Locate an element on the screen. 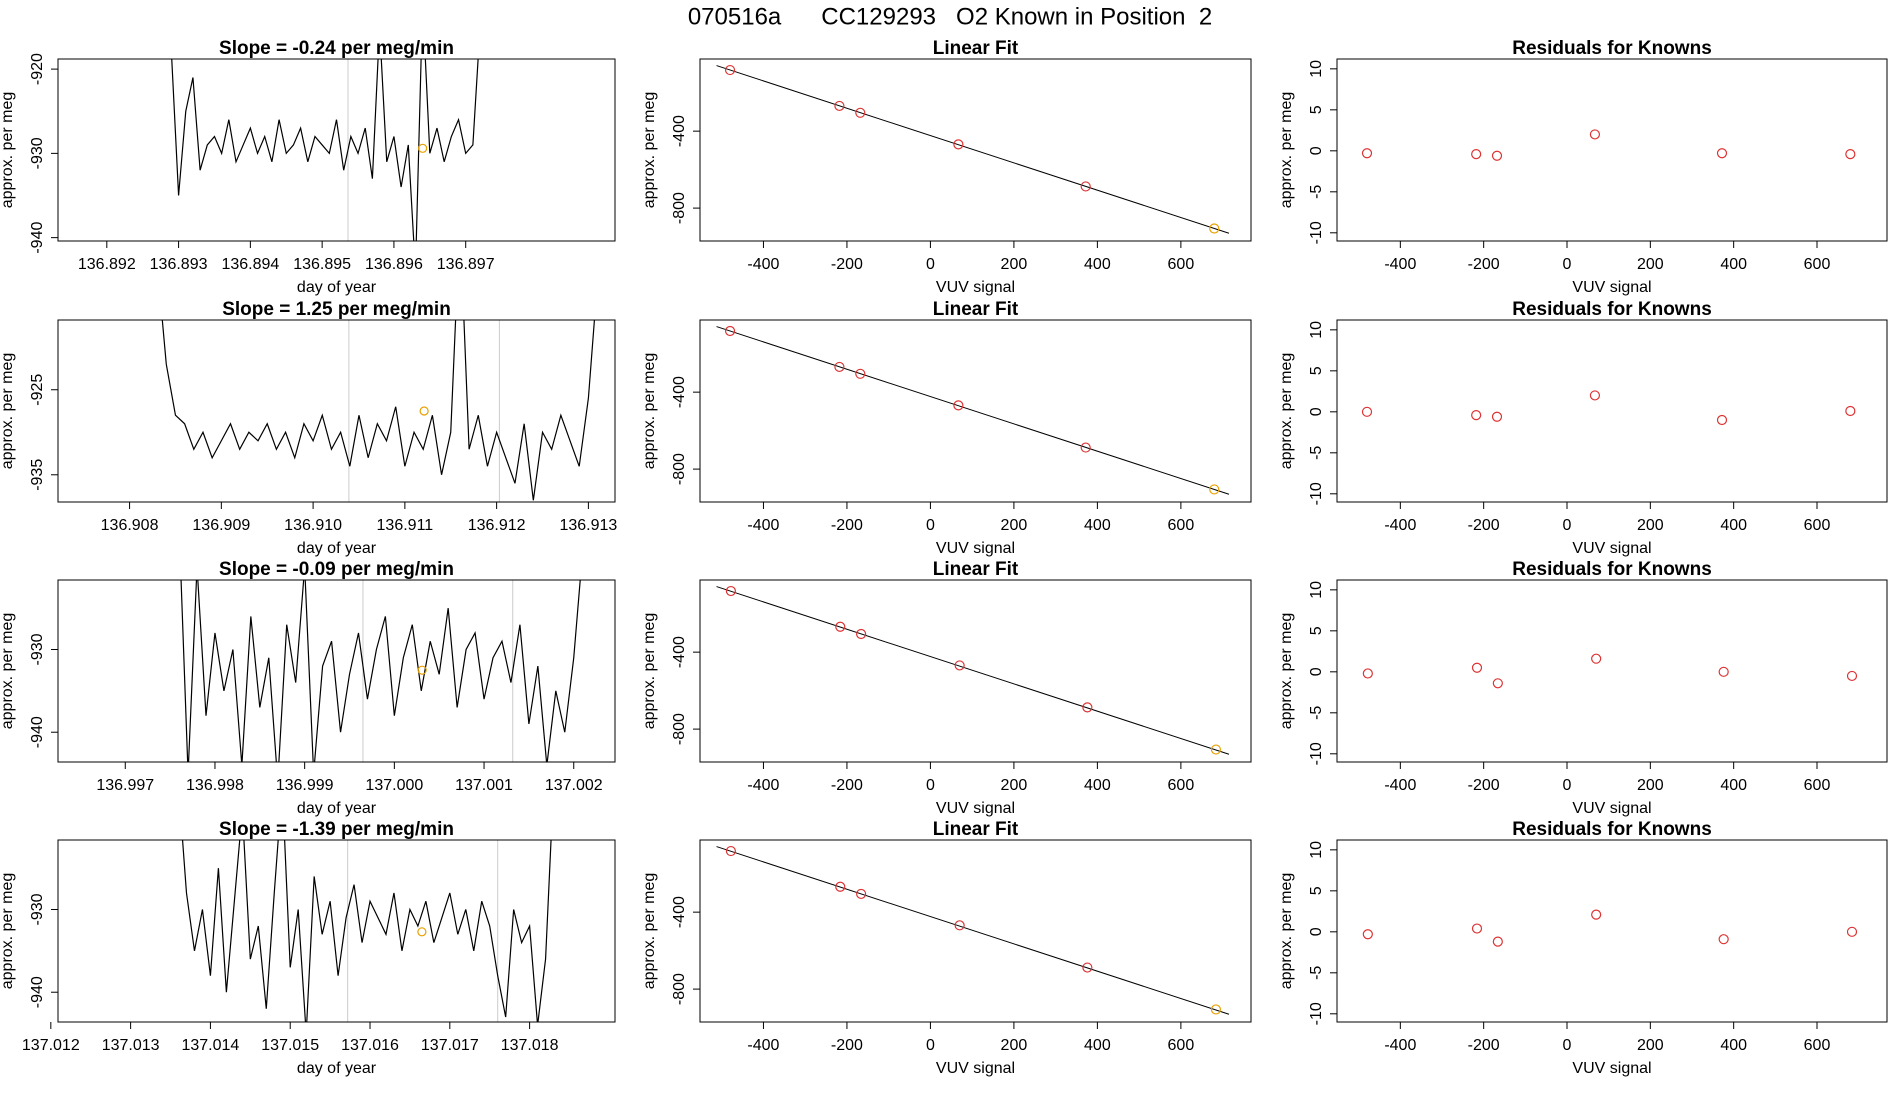  x-tick-label: 136.999 is located at coordinates (305, 785).